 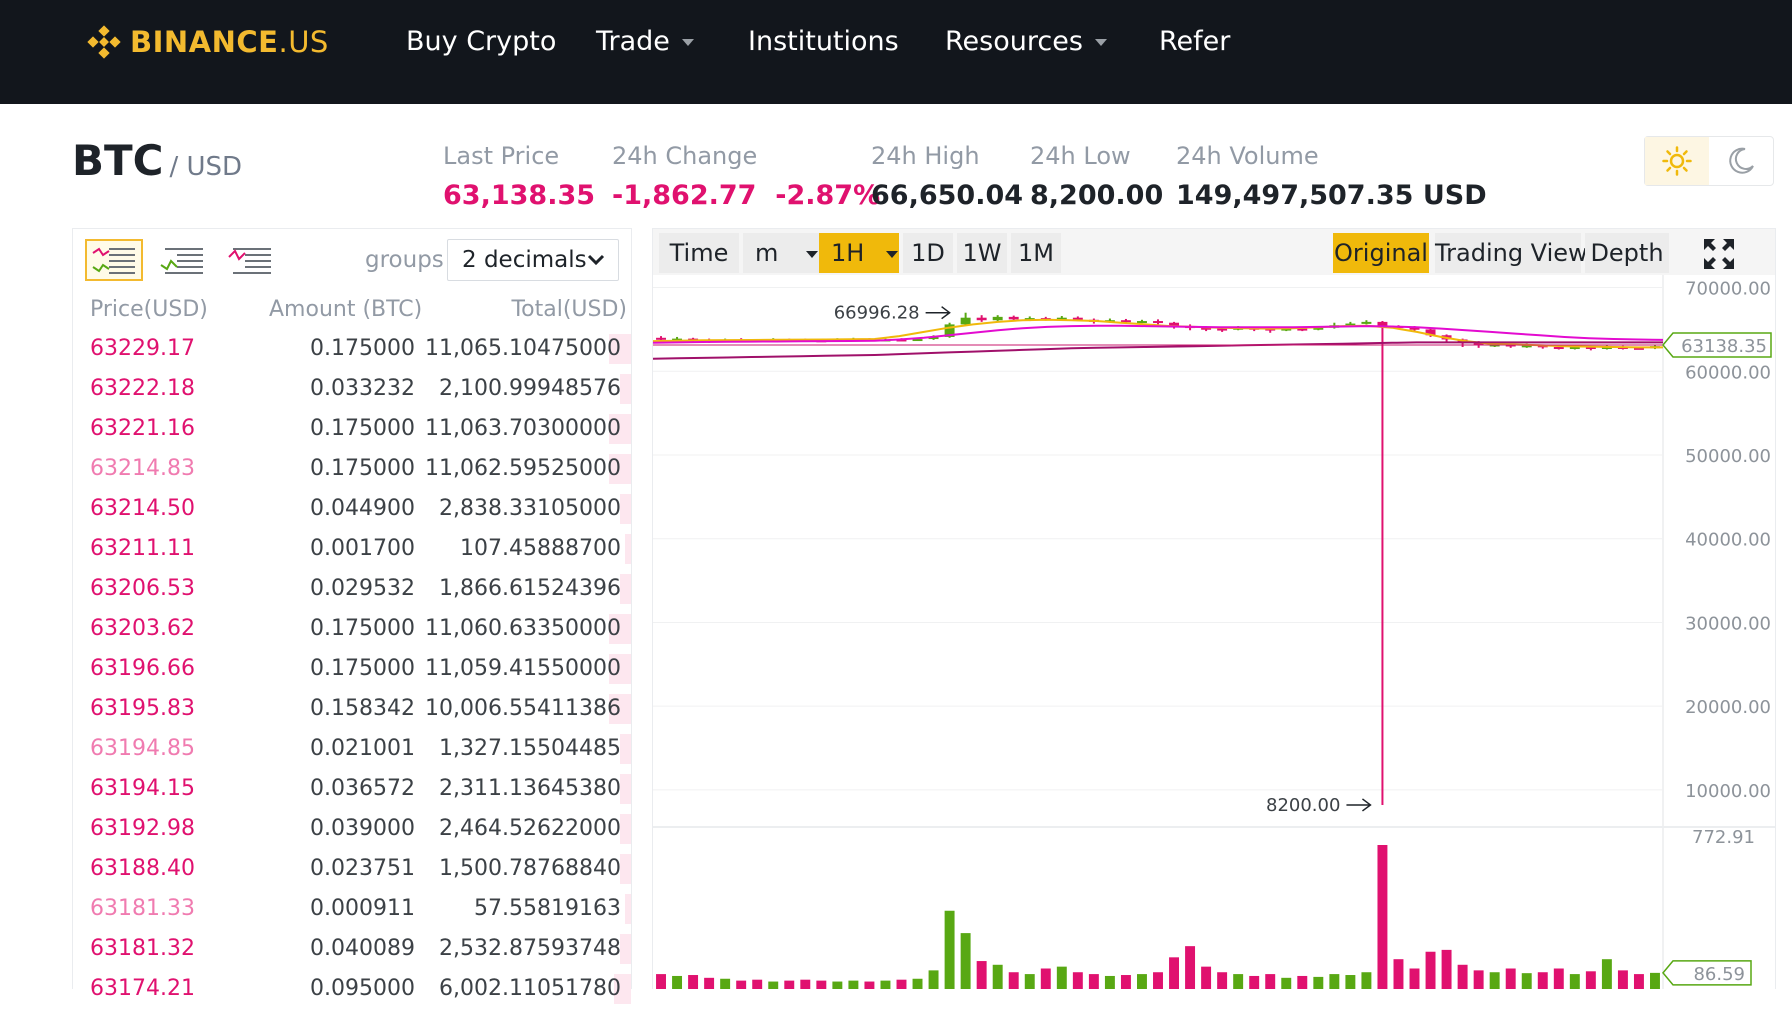 What do you see at coordinates (352, 749) in the screenshot?
I see `order-book-row: 63194.85 0.021001 1,327.15504485` at bounding box center [352, 749].